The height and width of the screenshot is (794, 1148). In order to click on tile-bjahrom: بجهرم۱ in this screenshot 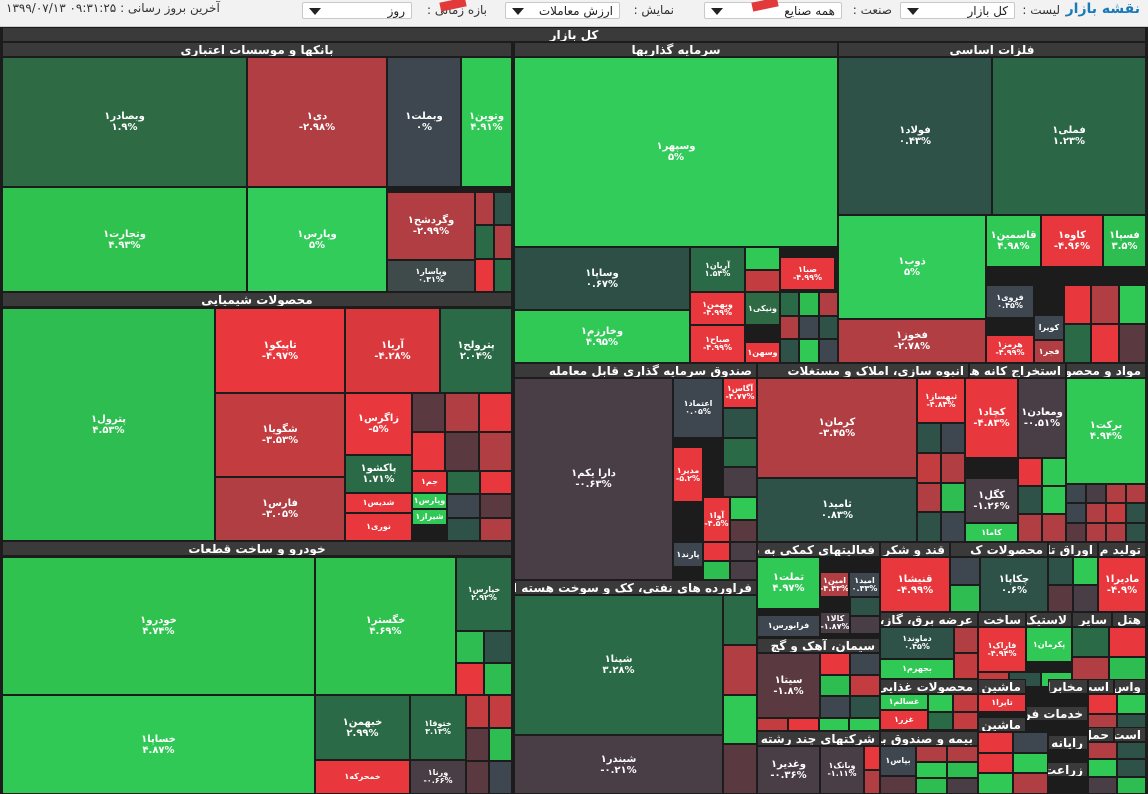, I will do `click(917, 669)`.